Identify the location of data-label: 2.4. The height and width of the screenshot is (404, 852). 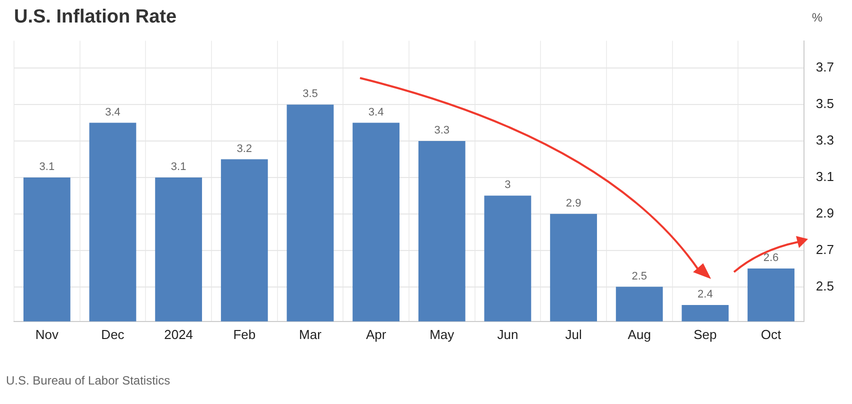
(705, 294).